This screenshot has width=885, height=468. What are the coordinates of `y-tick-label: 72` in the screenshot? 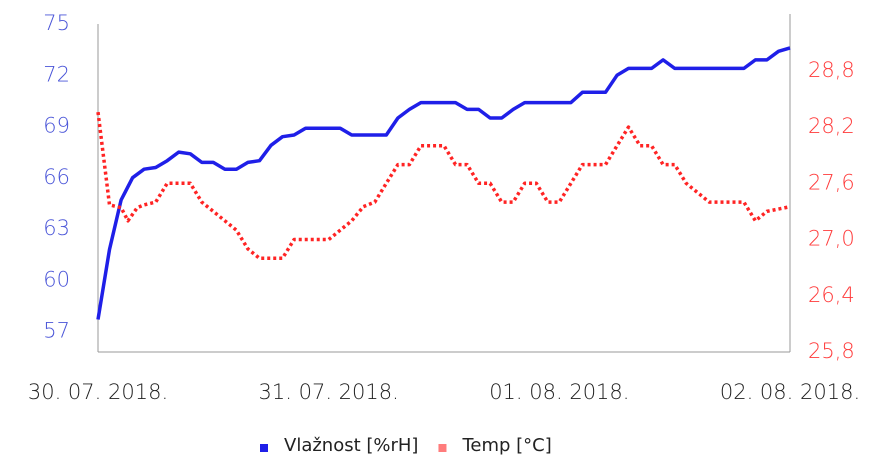 It's located at (56, 74).